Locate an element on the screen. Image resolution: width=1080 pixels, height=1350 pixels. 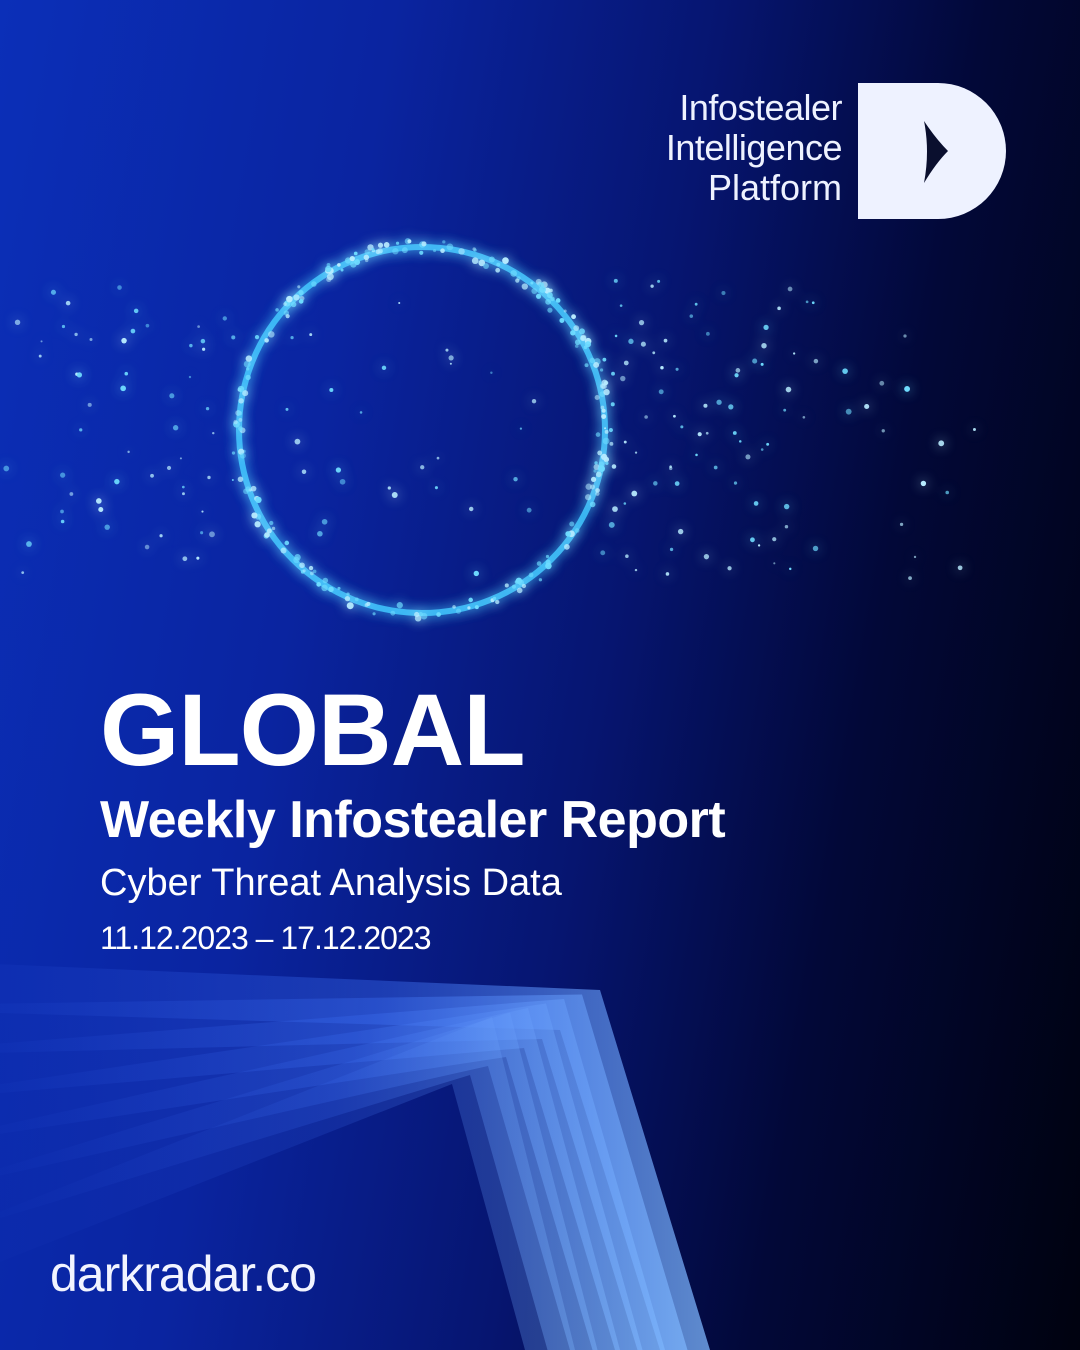
website-link: darkradar.co is located at coordinates (183, 1274).